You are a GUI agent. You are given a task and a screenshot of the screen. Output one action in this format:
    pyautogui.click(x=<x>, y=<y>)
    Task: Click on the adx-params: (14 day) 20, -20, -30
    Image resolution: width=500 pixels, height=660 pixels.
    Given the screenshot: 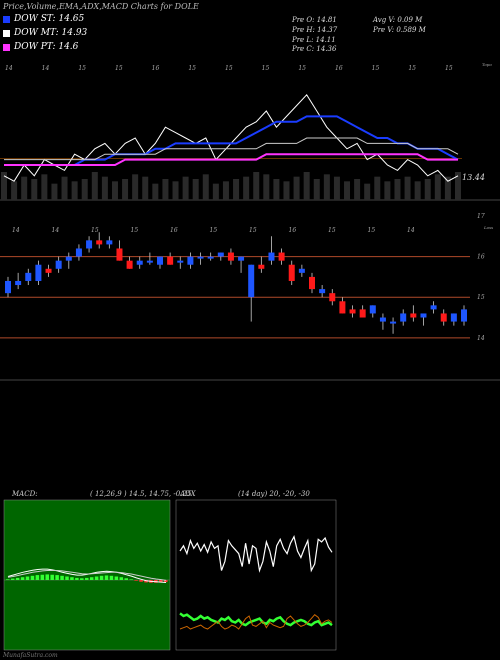 What is the action you would take?
    pyautogui.click(x=274, y=494)
    